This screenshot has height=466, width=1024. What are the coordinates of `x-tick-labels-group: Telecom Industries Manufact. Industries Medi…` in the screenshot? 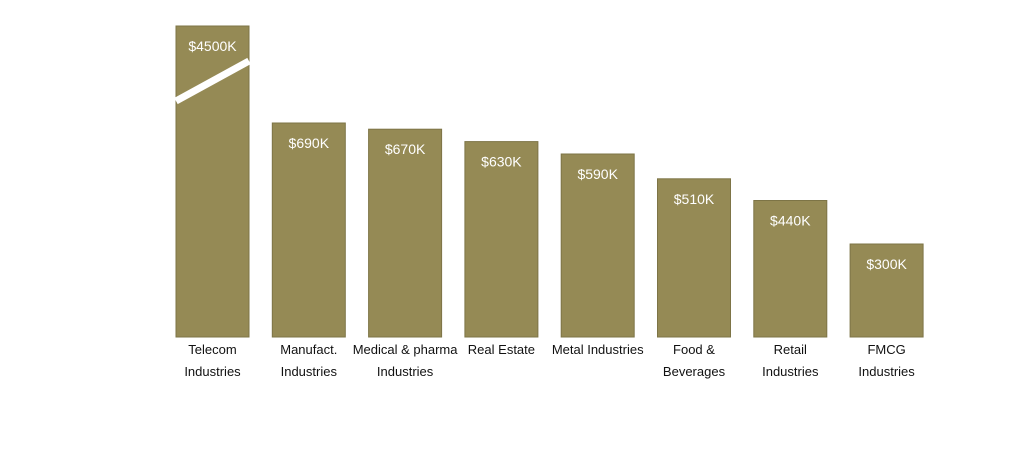 It's located at (549, 360).